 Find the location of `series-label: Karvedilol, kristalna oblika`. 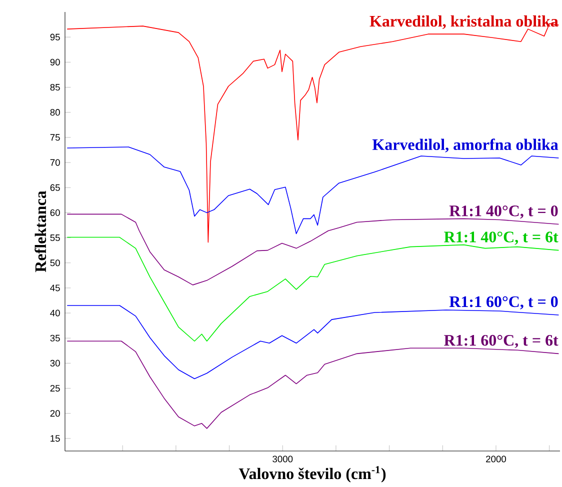

series-label: Karvedilol, kristalna oblika is located at coordinates (464, 22).